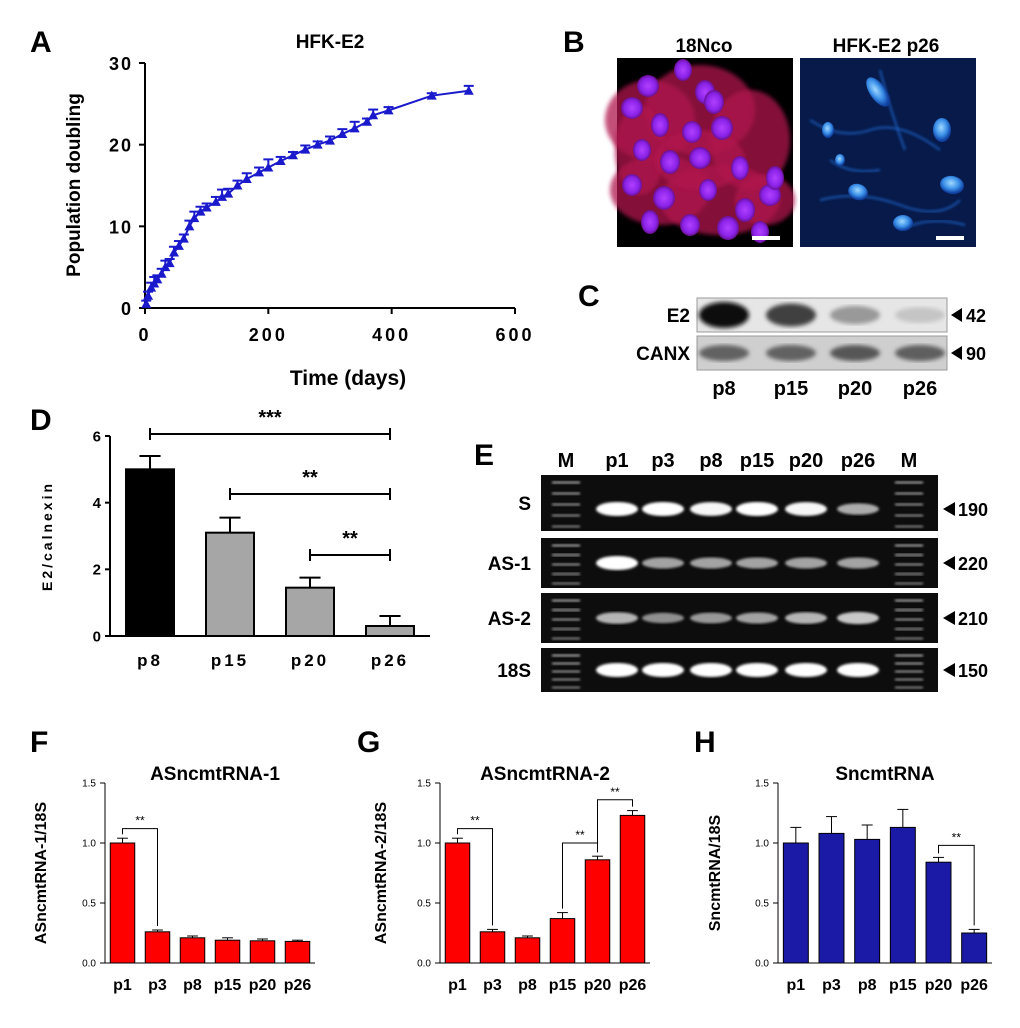  Describe the element at coordinates (41, 42) in the screenshot. I see `panel-letter-a: A` at that location.